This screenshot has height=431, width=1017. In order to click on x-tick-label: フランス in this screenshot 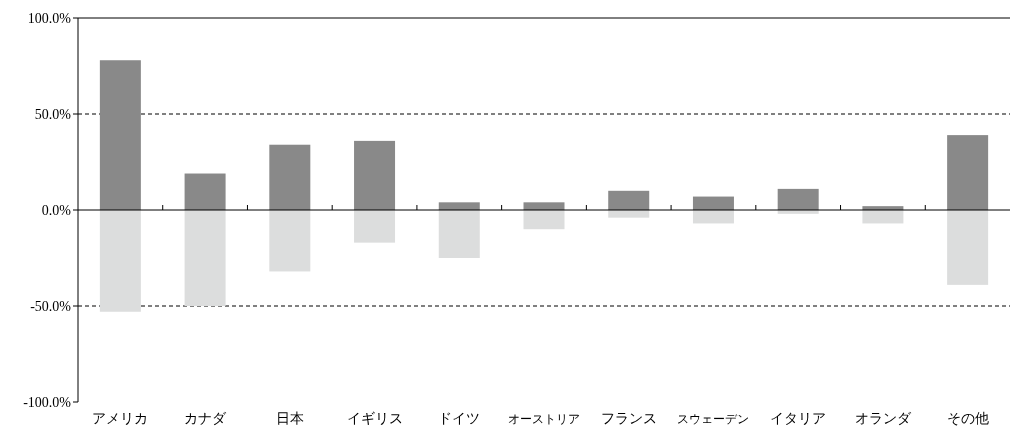, I will do `click(628, 418)`.